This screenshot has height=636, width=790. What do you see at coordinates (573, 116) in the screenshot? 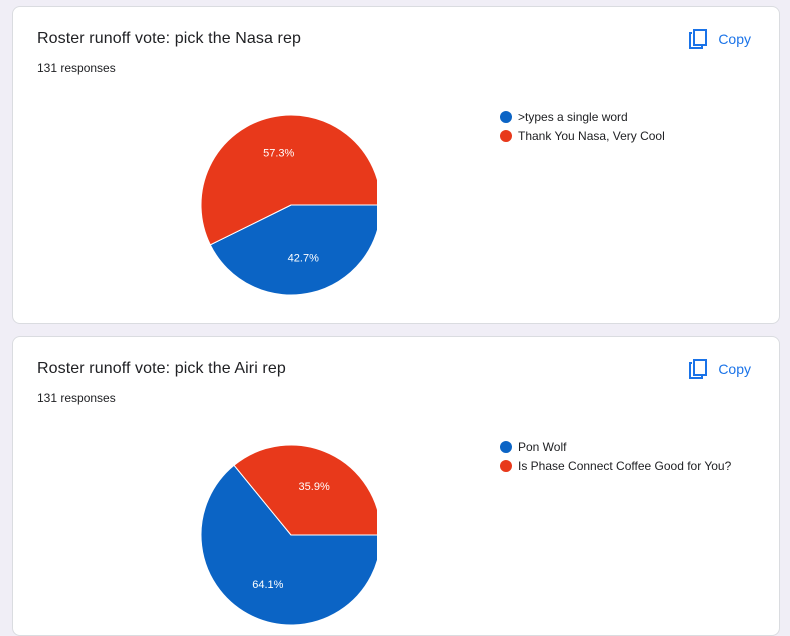
I see `legend-label: >types a single word` at bounding box center [573, 116].